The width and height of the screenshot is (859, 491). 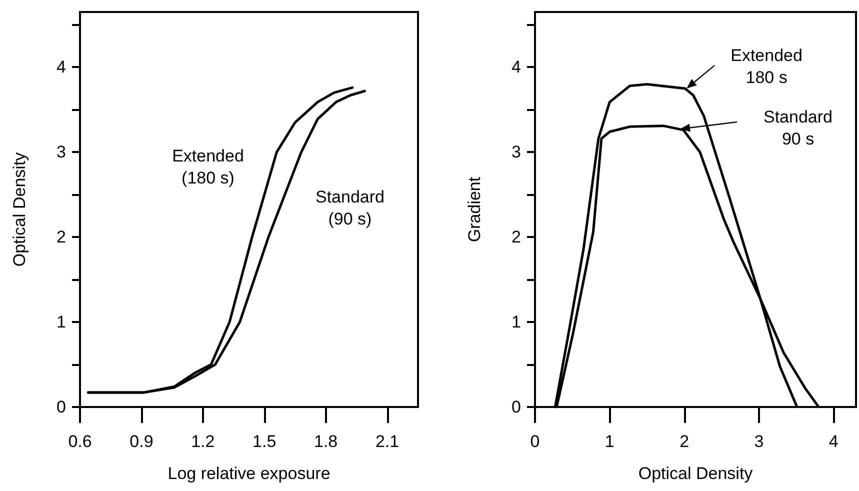 I want to click on x-tick-label: 0.9, so click(x=142, y=441).